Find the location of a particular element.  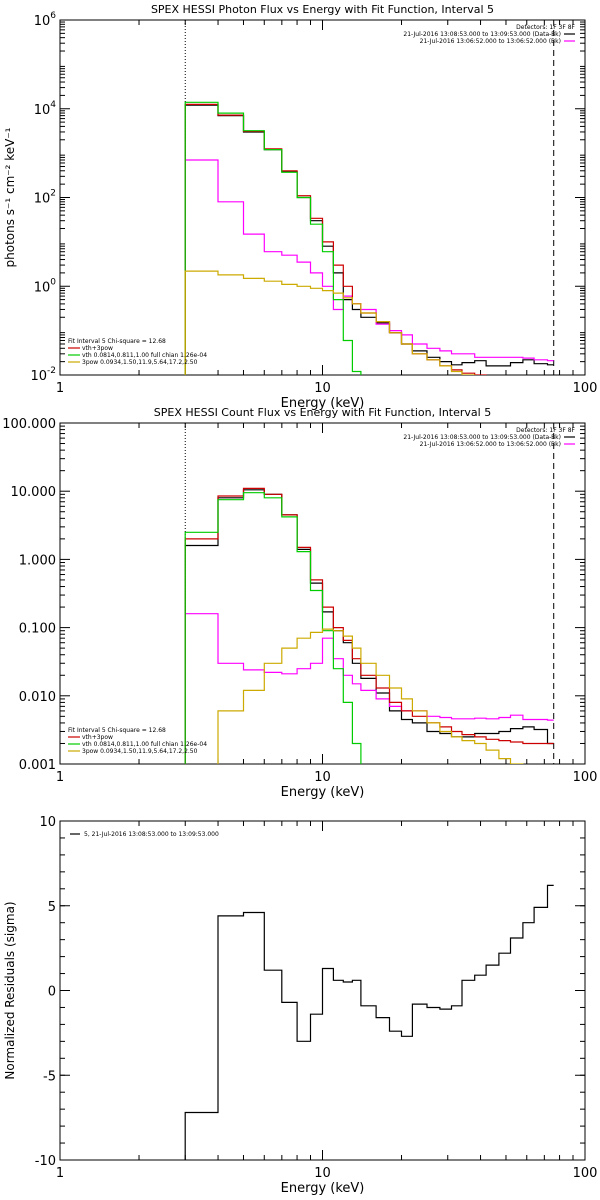

y-tick-label: 10² is located at coordinates (45, 198).